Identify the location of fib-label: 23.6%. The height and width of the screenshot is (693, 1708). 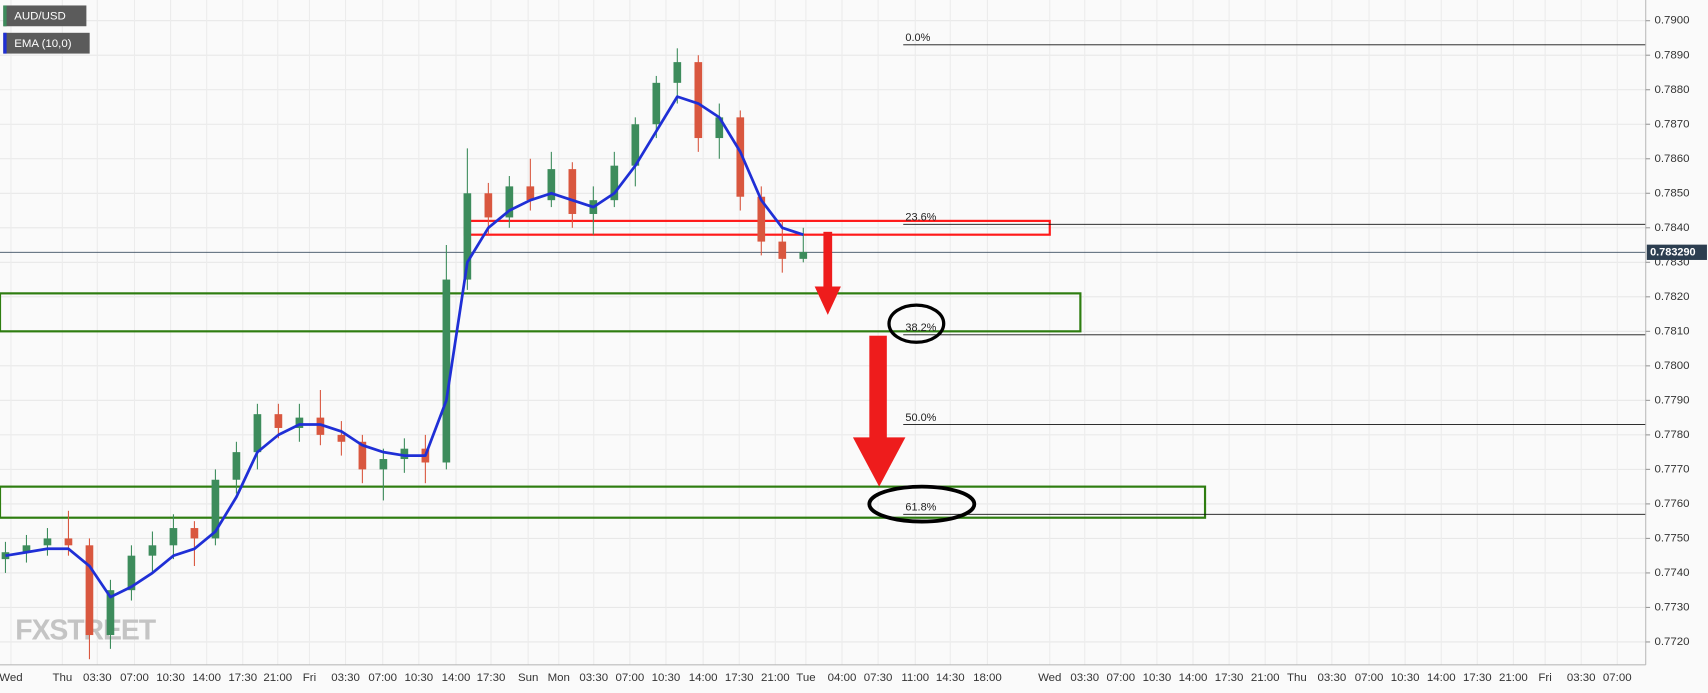
(920, 218).